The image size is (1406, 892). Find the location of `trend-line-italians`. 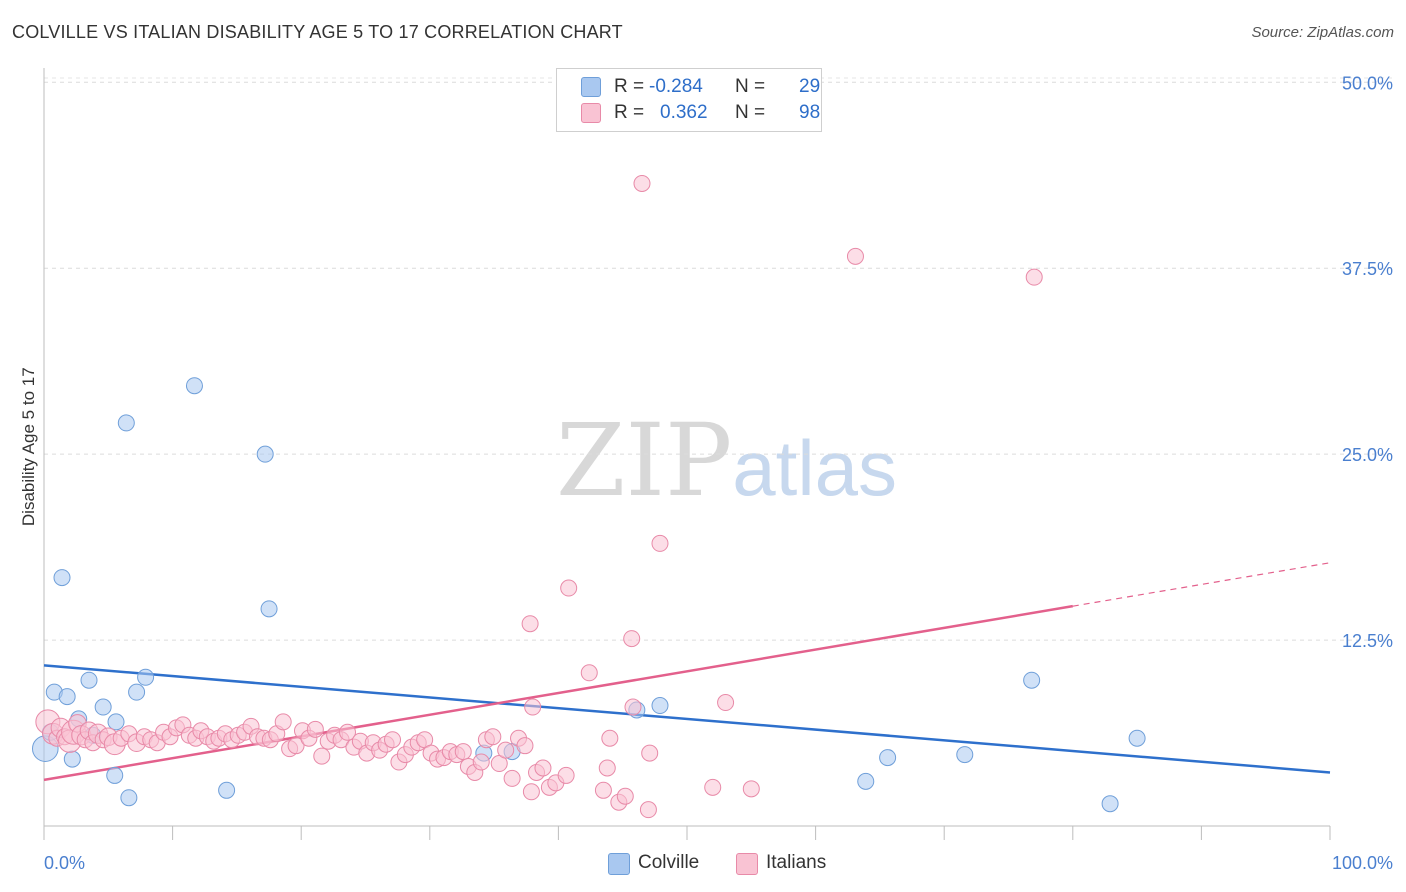

trend-line-italians is located at coordinates (558, 693).